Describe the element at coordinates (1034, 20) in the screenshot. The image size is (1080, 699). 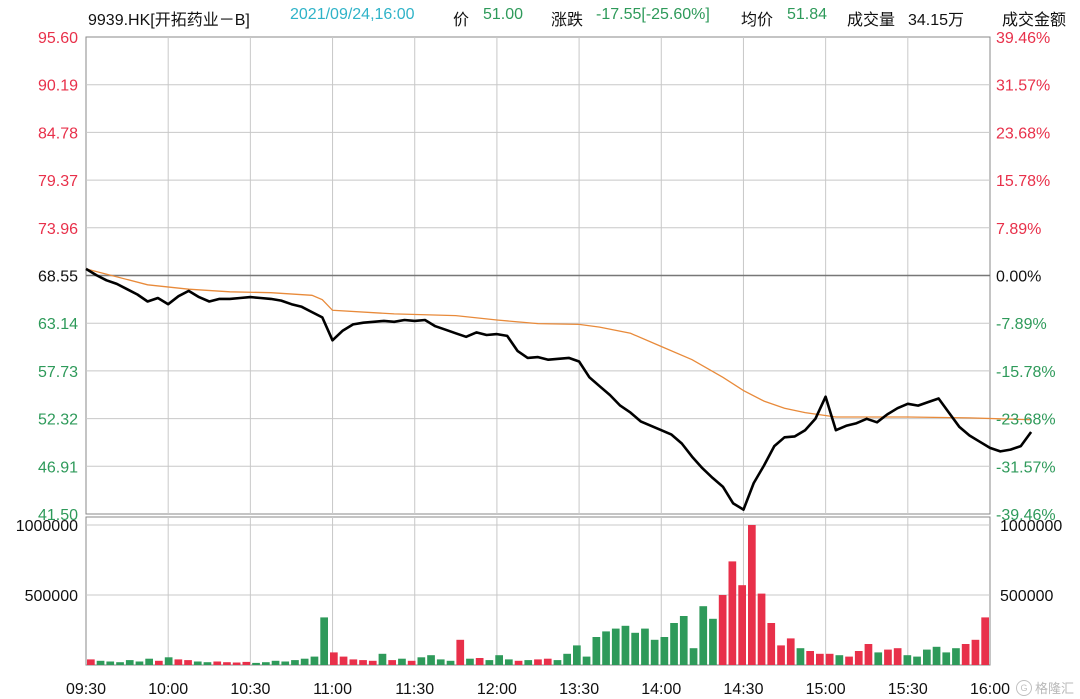
I see `amount-label: 成交金额` at that location.